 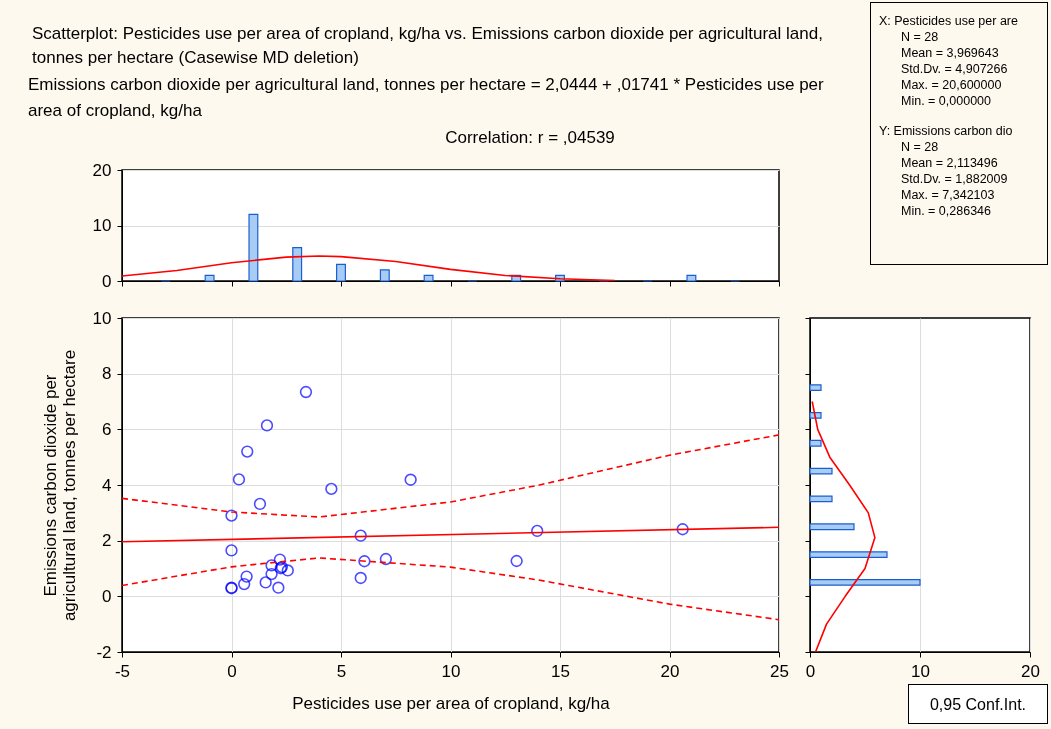 What do you see at coordinates (978, 704) in the screenshot?
I see `text: 0,95 Conf.Int.` at bounding box center [978, 704].